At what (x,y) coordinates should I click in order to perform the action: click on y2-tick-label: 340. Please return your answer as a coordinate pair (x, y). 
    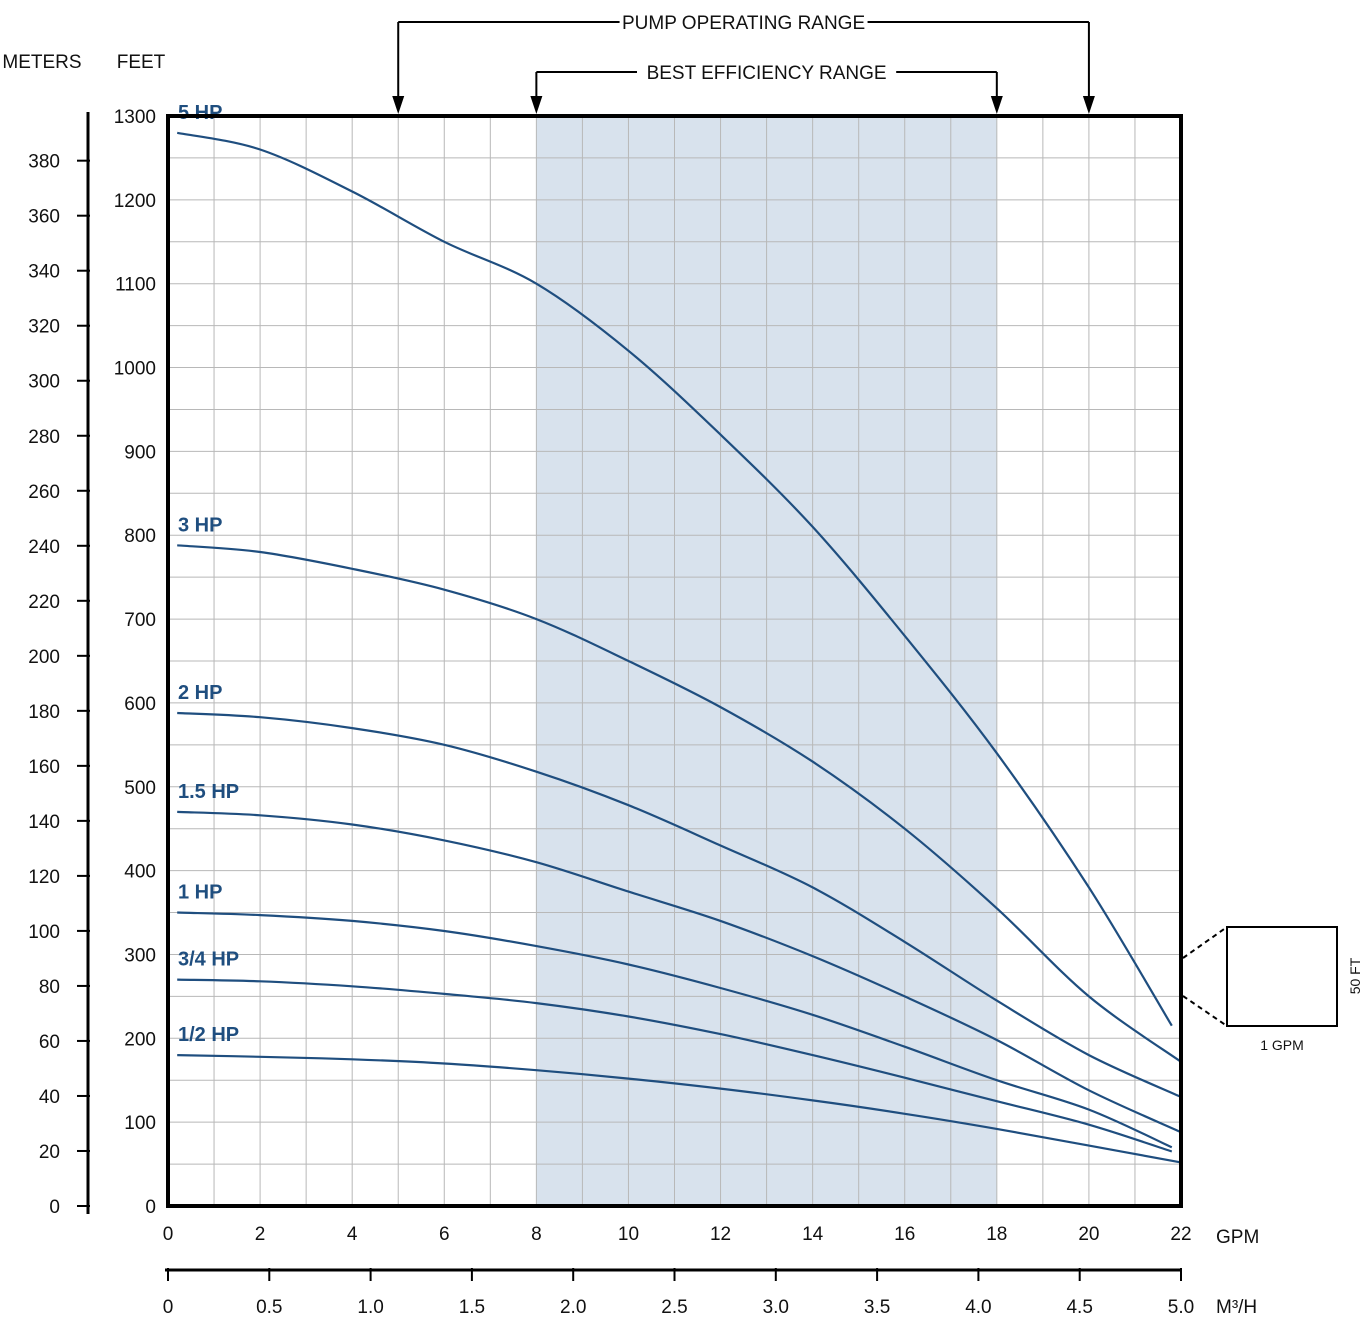
    Looking at the image, I should click on (44, 272).